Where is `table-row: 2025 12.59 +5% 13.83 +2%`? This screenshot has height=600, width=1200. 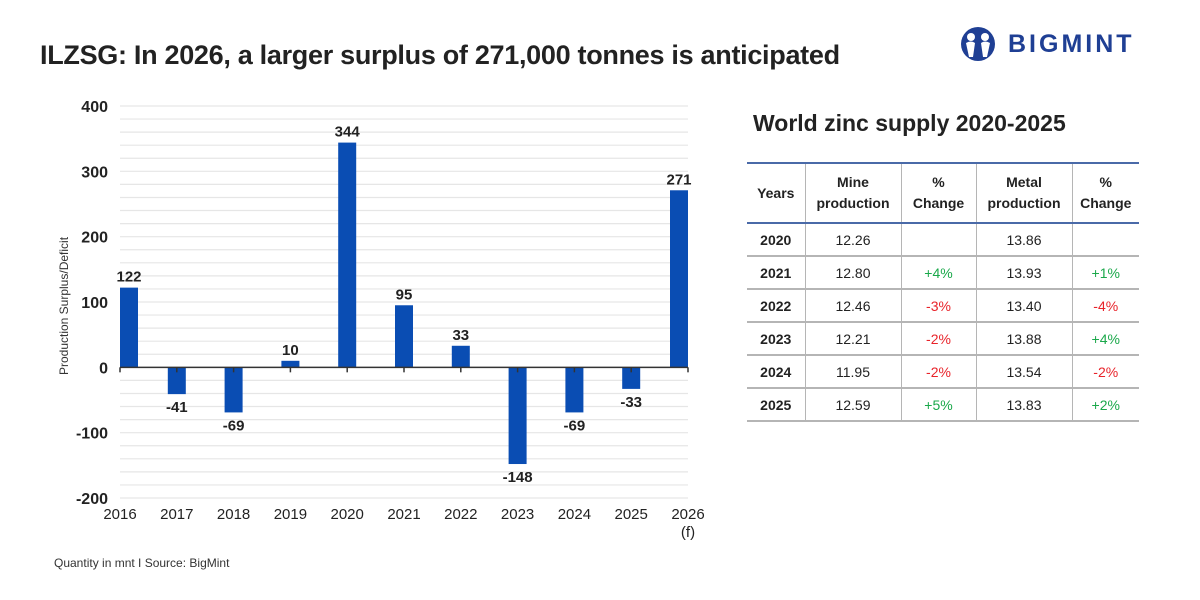
table-row: 2025 12.59 +5% 13.83 +2% is located at coordinates (943, 405).